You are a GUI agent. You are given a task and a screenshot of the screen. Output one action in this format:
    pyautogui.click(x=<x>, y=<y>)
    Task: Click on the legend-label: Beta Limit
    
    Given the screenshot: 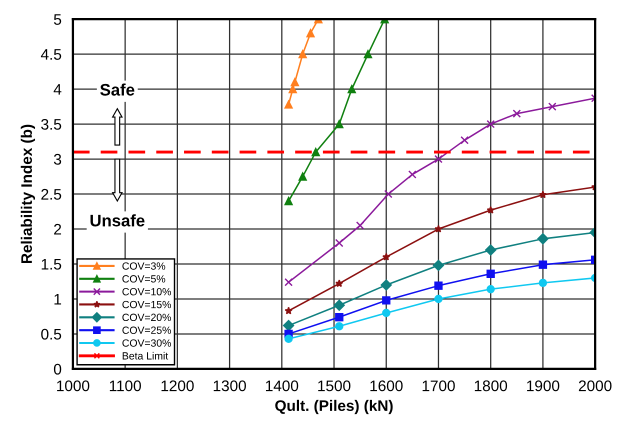 What is the action you would take?
    pyautogui.click(x=145, y=356)
    